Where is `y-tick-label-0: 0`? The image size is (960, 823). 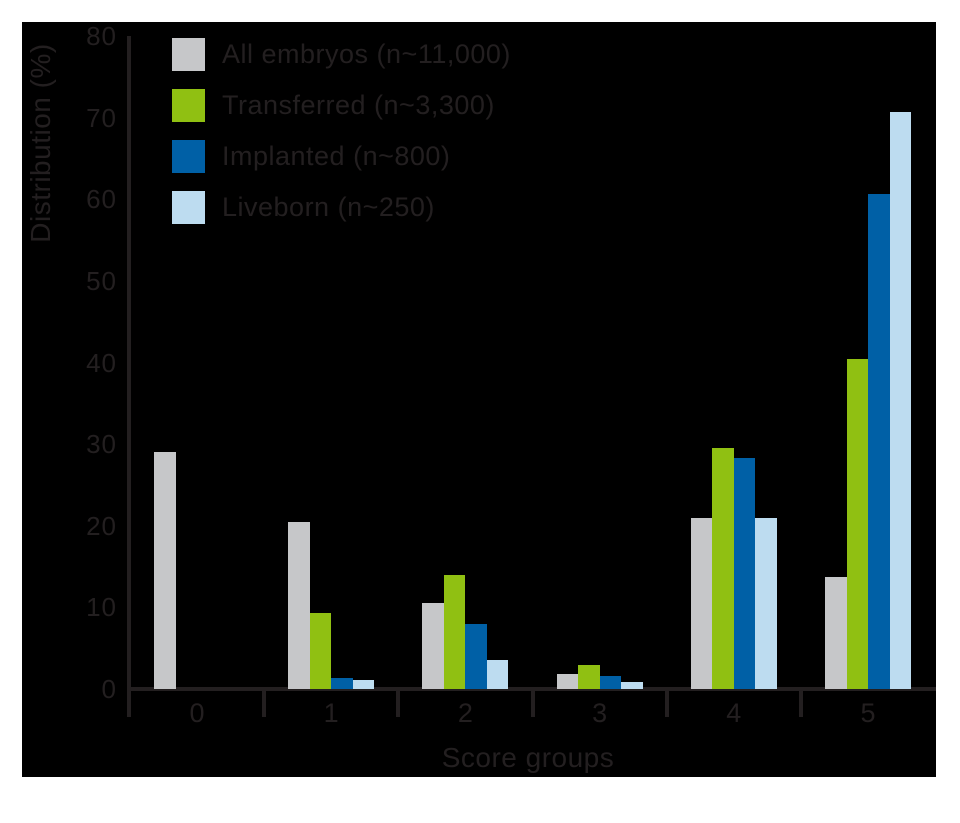 y-tick-label-0: 0 is located at coordinates (109, 689).